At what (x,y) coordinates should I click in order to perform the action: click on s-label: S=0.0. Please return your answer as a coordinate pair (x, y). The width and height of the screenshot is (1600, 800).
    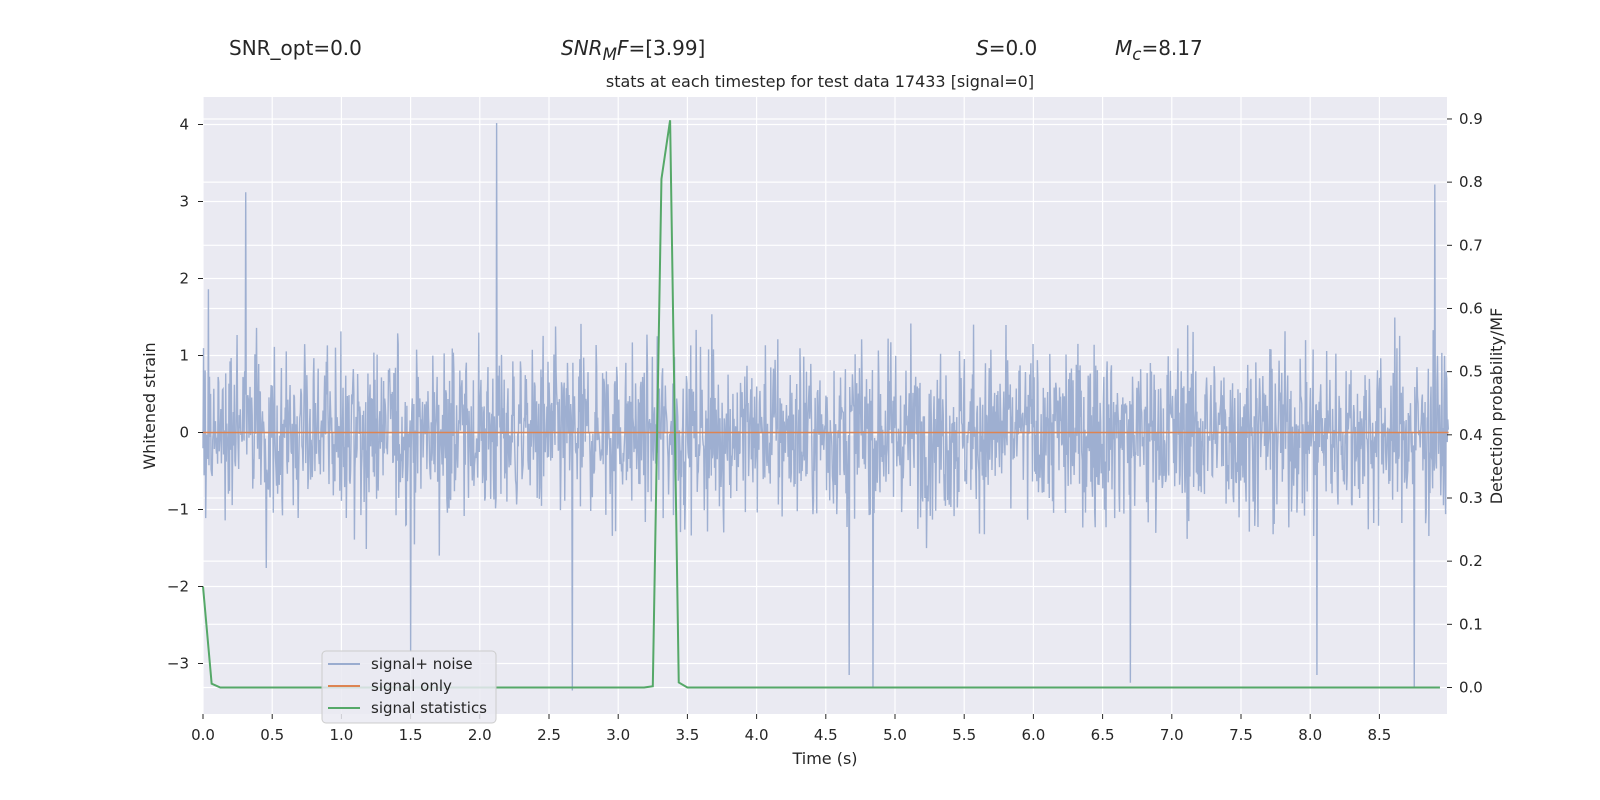
    Looking at the image, I should click on (1006, 48).